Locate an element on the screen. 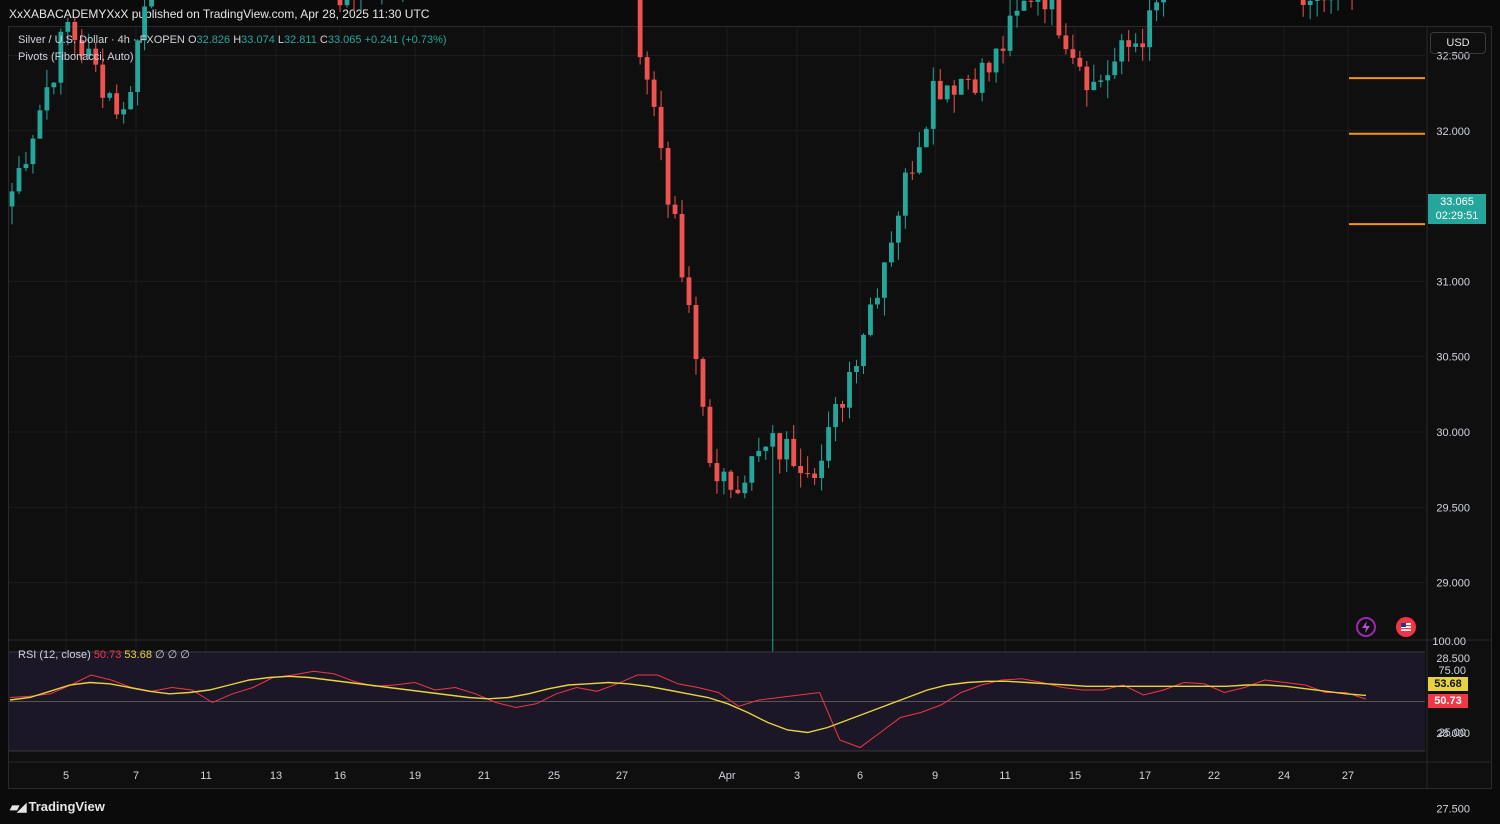 Image resolution: width=1500 pixels, height=824 pixels. high-label: H is located at coordinates (237, 40).